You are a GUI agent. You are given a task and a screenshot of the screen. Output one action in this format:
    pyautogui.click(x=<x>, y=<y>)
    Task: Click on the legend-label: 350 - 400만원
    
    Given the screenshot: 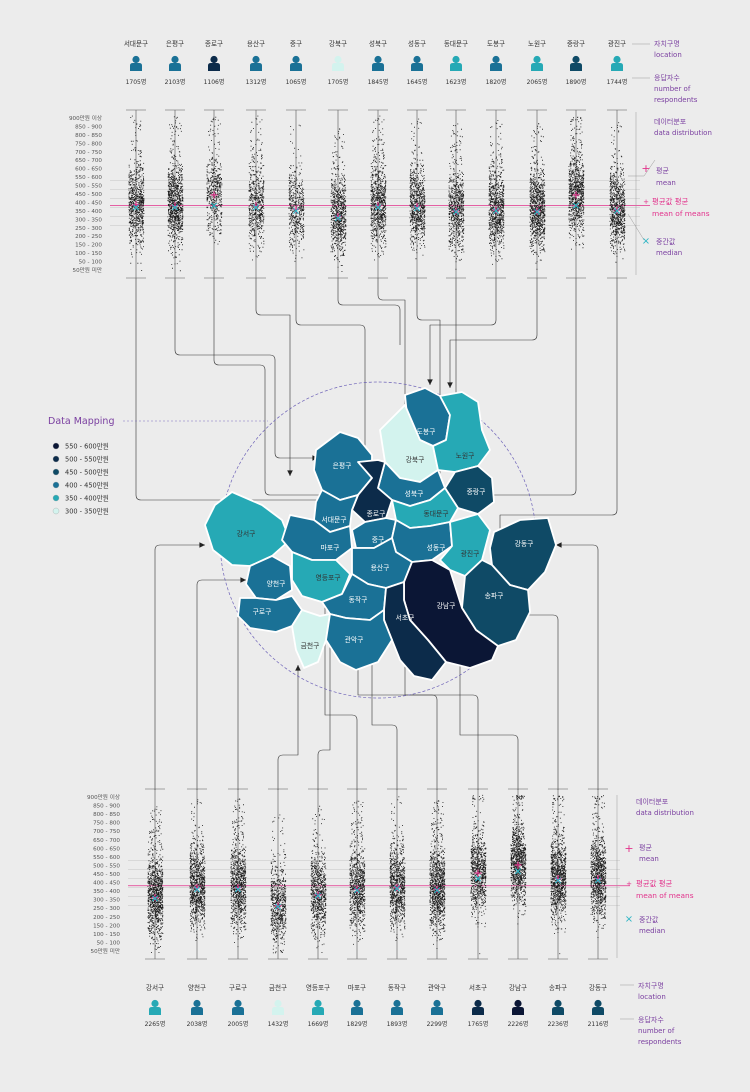 What is the action you would take?
    pyautogui.click(x=87, y=498)
    